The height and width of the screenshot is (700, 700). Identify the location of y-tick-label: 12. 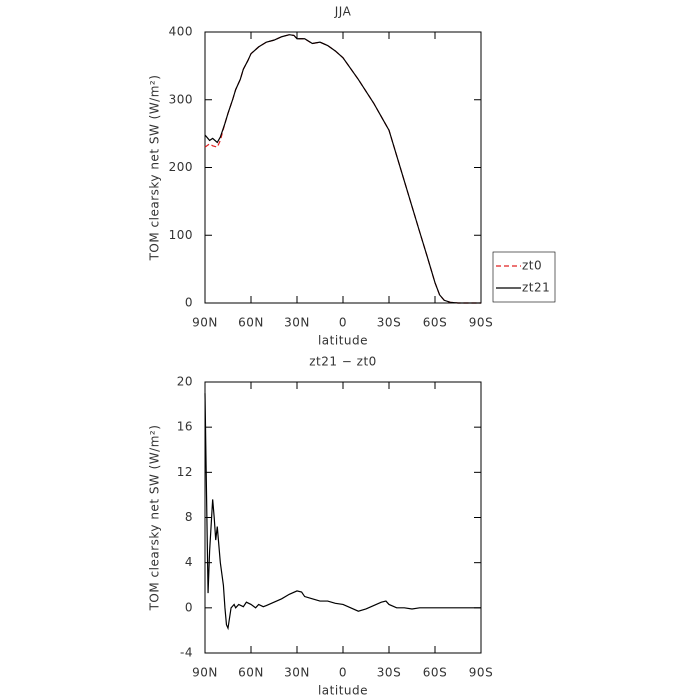
(185, 472).